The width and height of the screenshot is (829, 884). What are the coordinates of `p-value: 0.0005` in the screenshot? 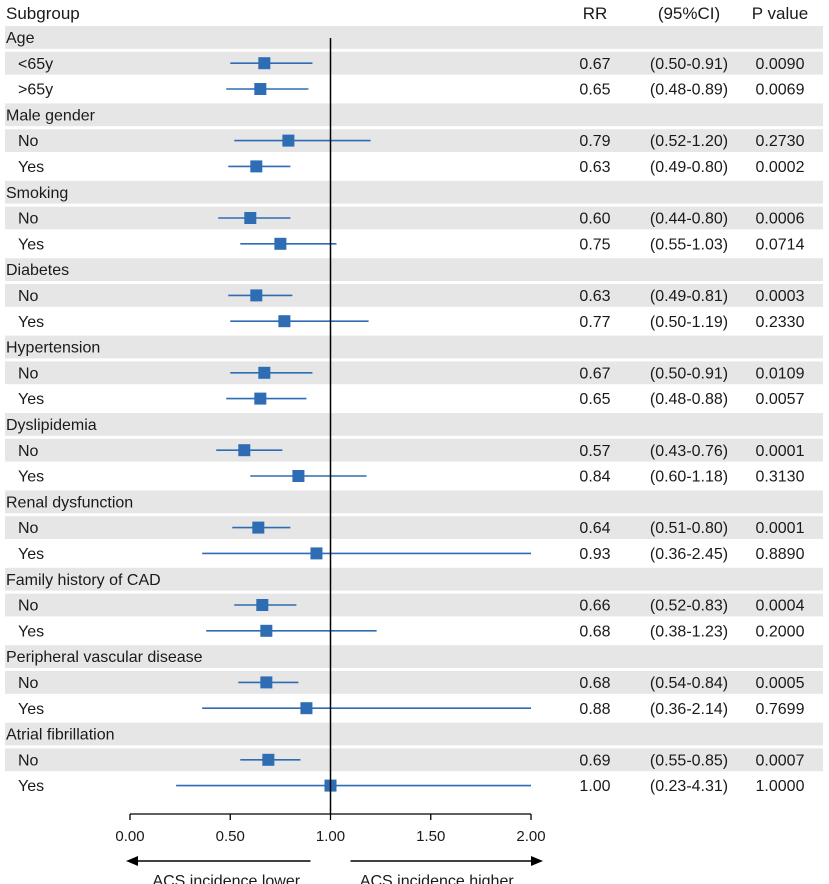 It's located at (780, 683).